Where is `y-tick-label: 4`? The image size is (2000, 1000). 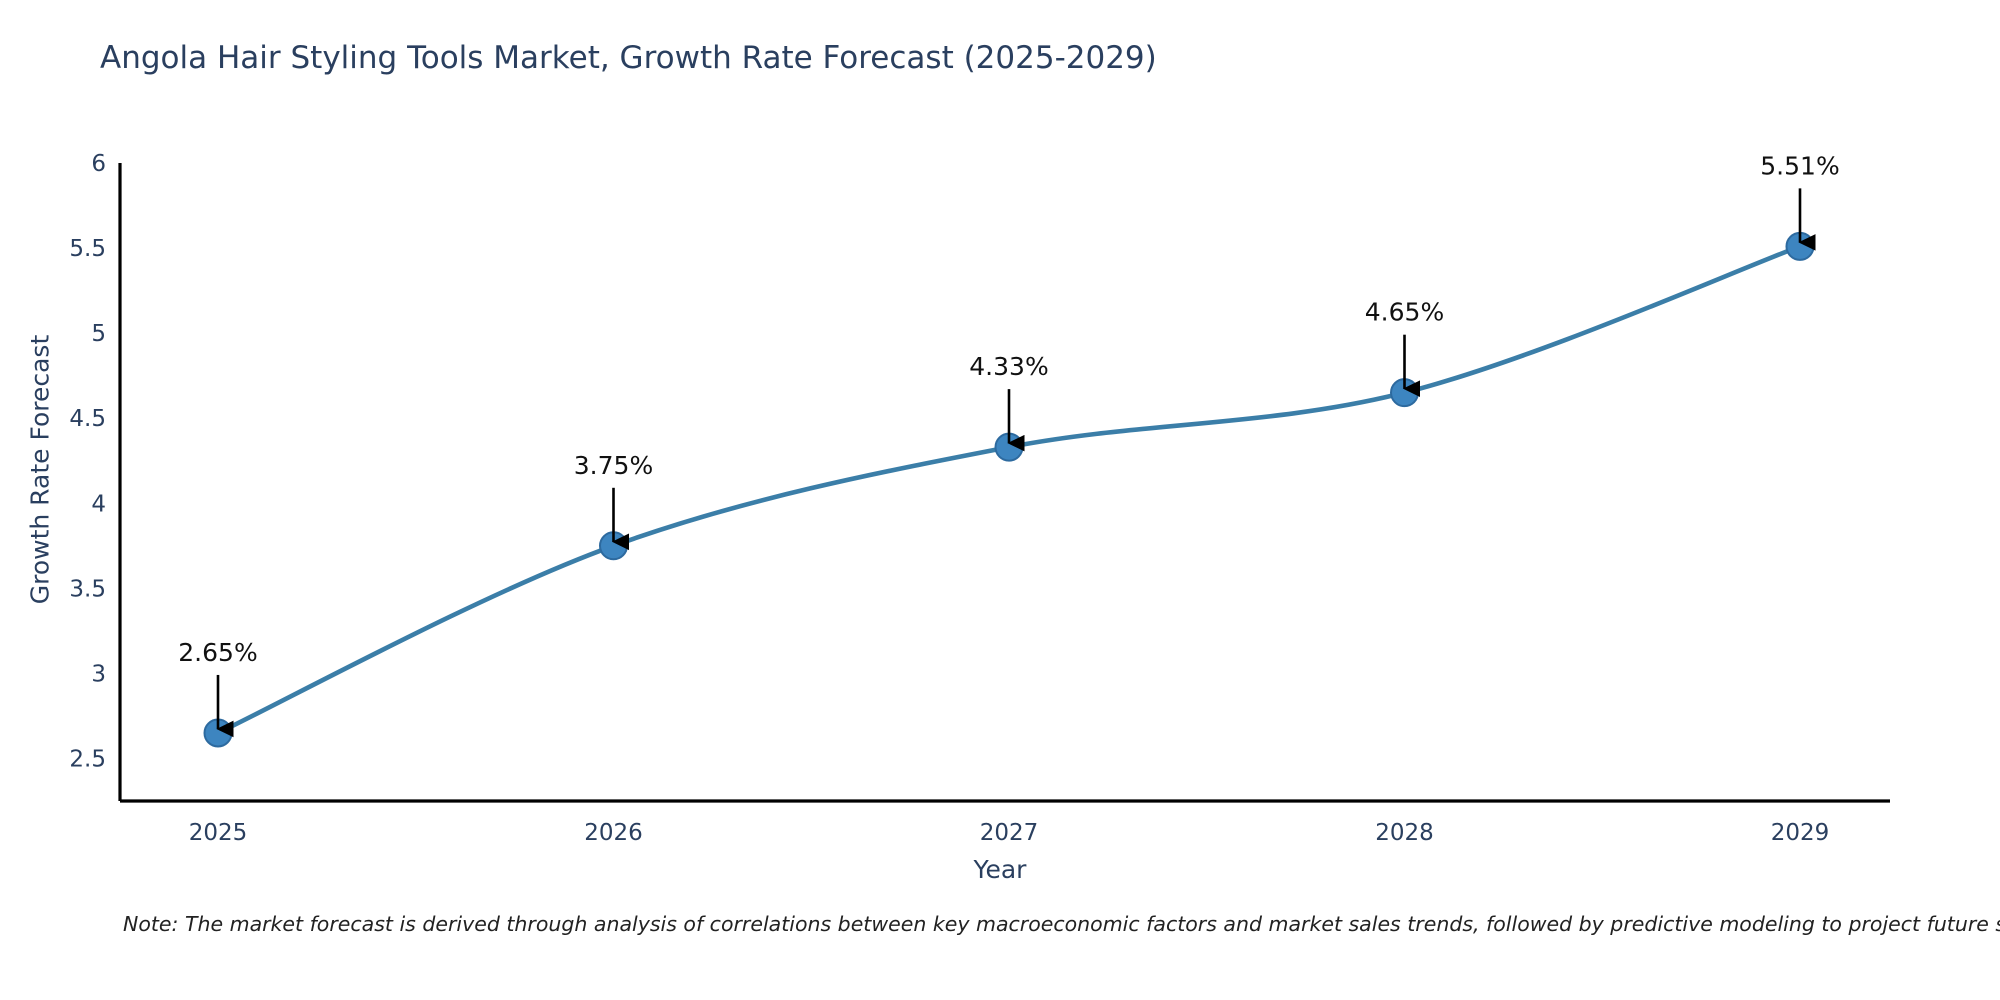
y-tick-label: 4 is located at coordinates (98, 504).